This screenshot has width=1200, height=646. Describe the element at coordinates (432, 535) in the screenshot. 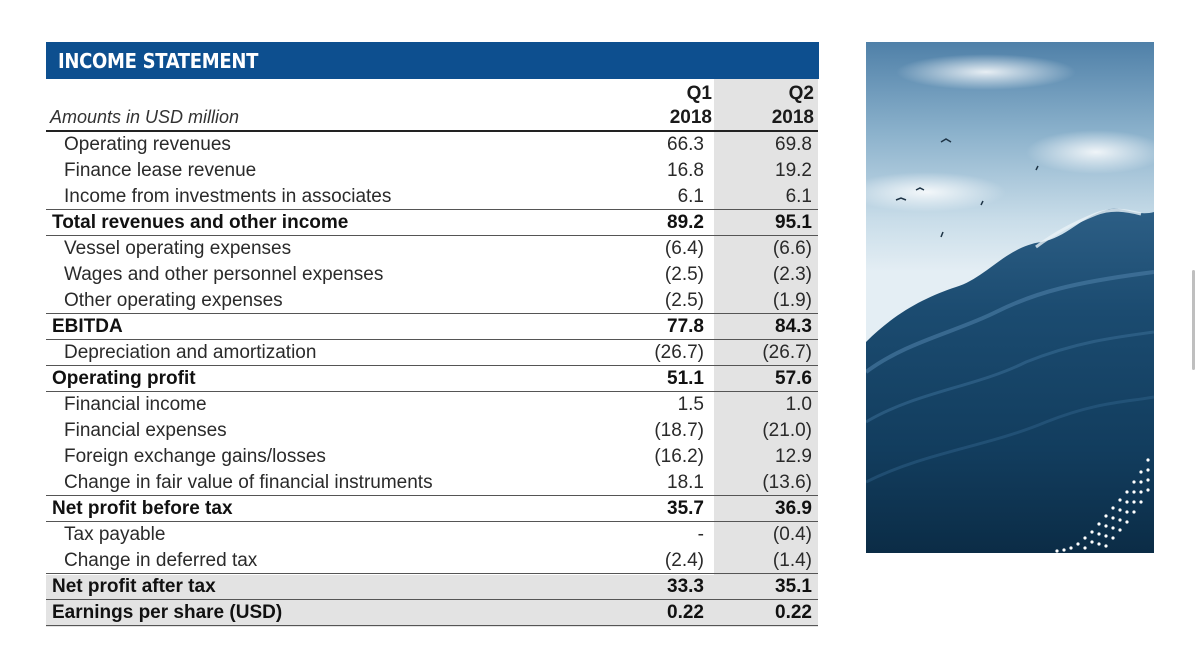

I see `table-row: Tax payable - (0.4)` at that location.